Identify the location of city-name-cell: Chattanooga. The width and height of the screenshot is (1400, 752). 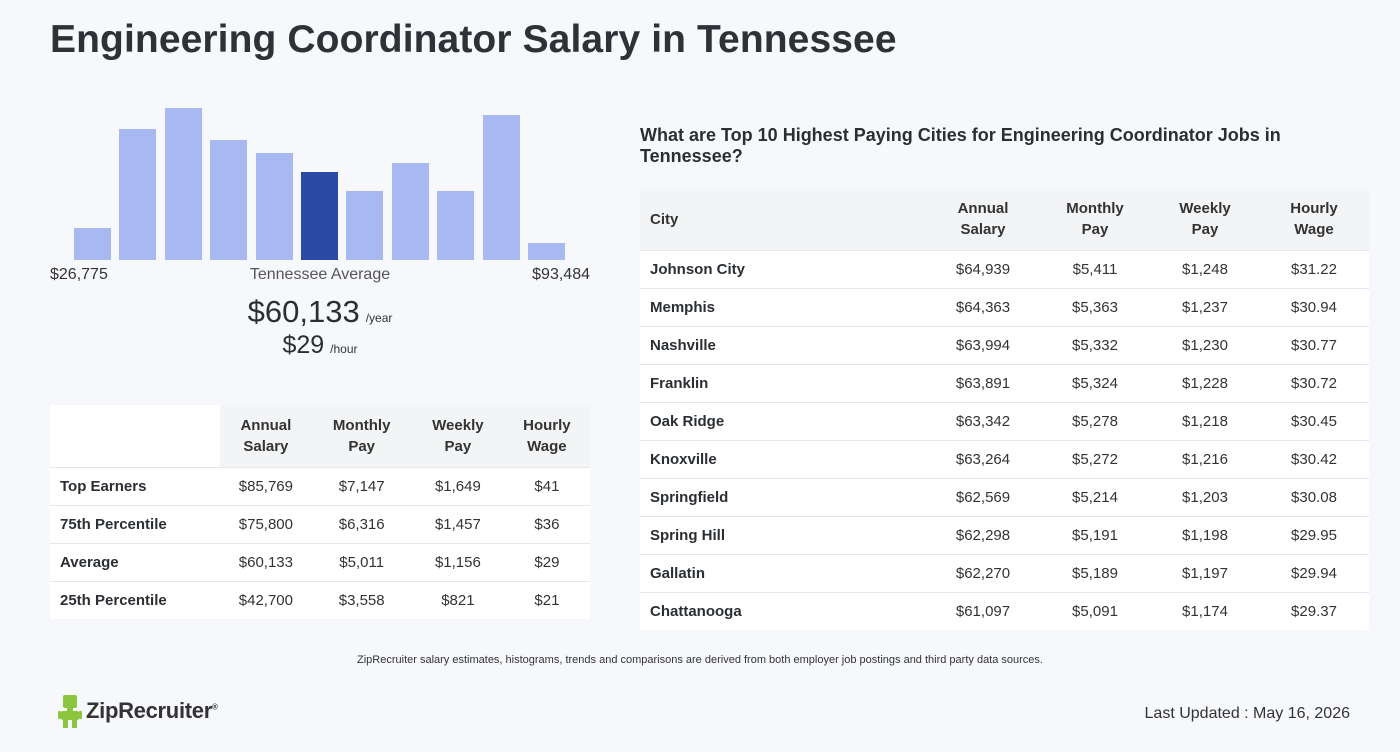
(783, 611).